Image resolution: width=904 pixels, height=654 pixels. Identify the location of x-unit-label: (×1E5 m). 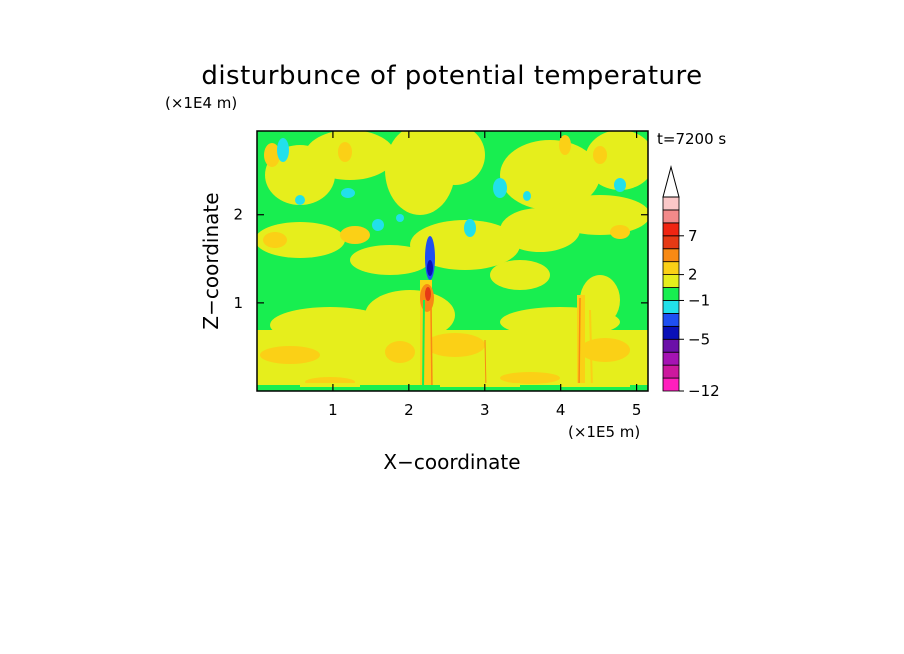
(604, 432).